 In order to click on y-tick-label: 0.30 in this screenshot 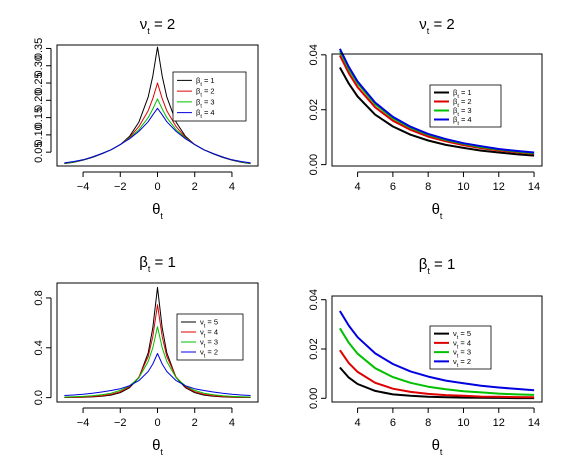, I will do `click(39, 65)`.